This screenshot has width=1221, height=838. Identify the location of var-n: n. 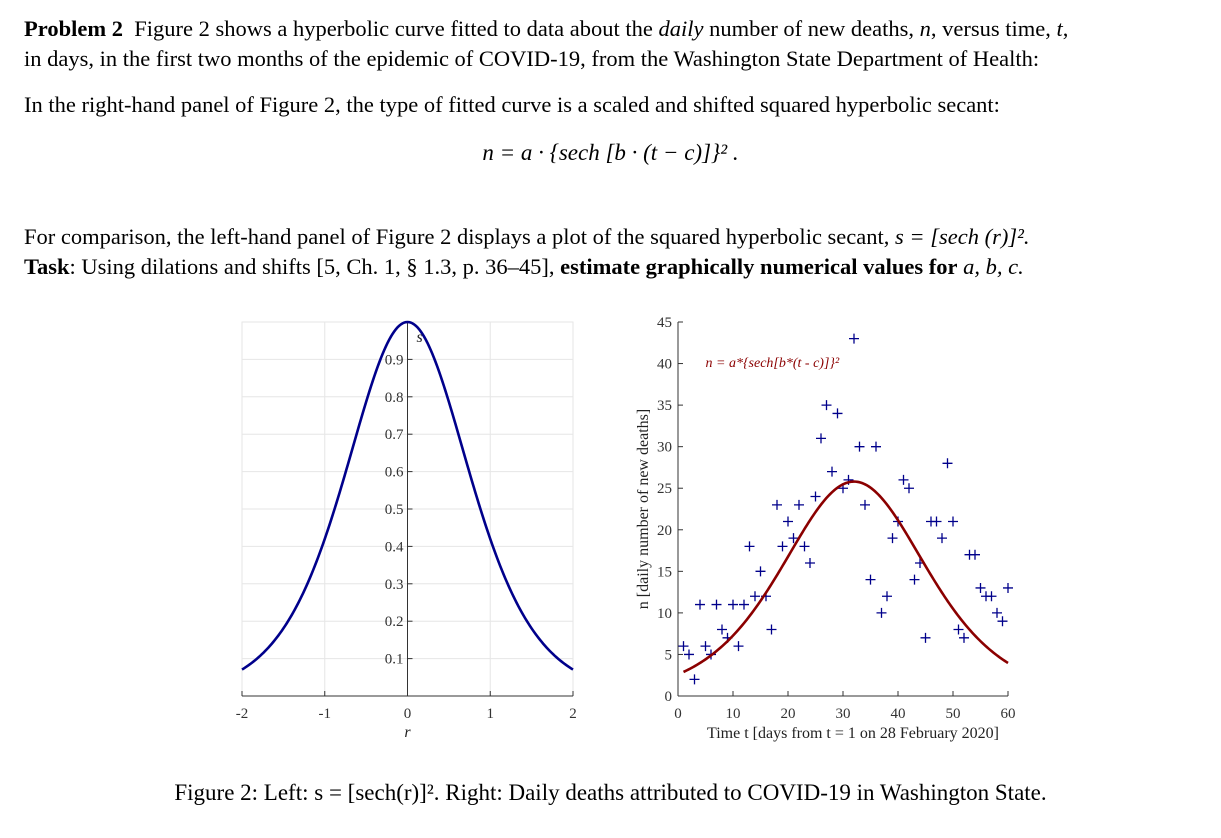
(925, 28).